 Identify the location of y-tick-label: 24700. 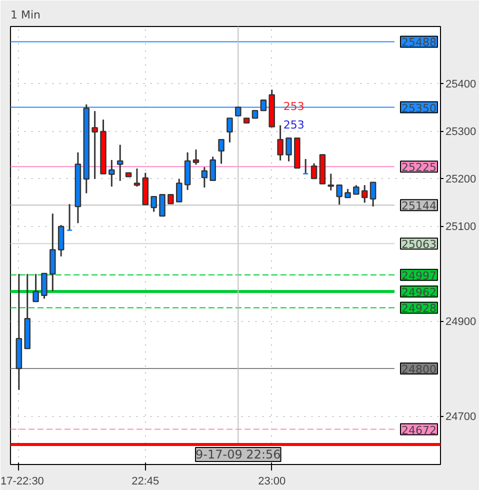
(461, 417).